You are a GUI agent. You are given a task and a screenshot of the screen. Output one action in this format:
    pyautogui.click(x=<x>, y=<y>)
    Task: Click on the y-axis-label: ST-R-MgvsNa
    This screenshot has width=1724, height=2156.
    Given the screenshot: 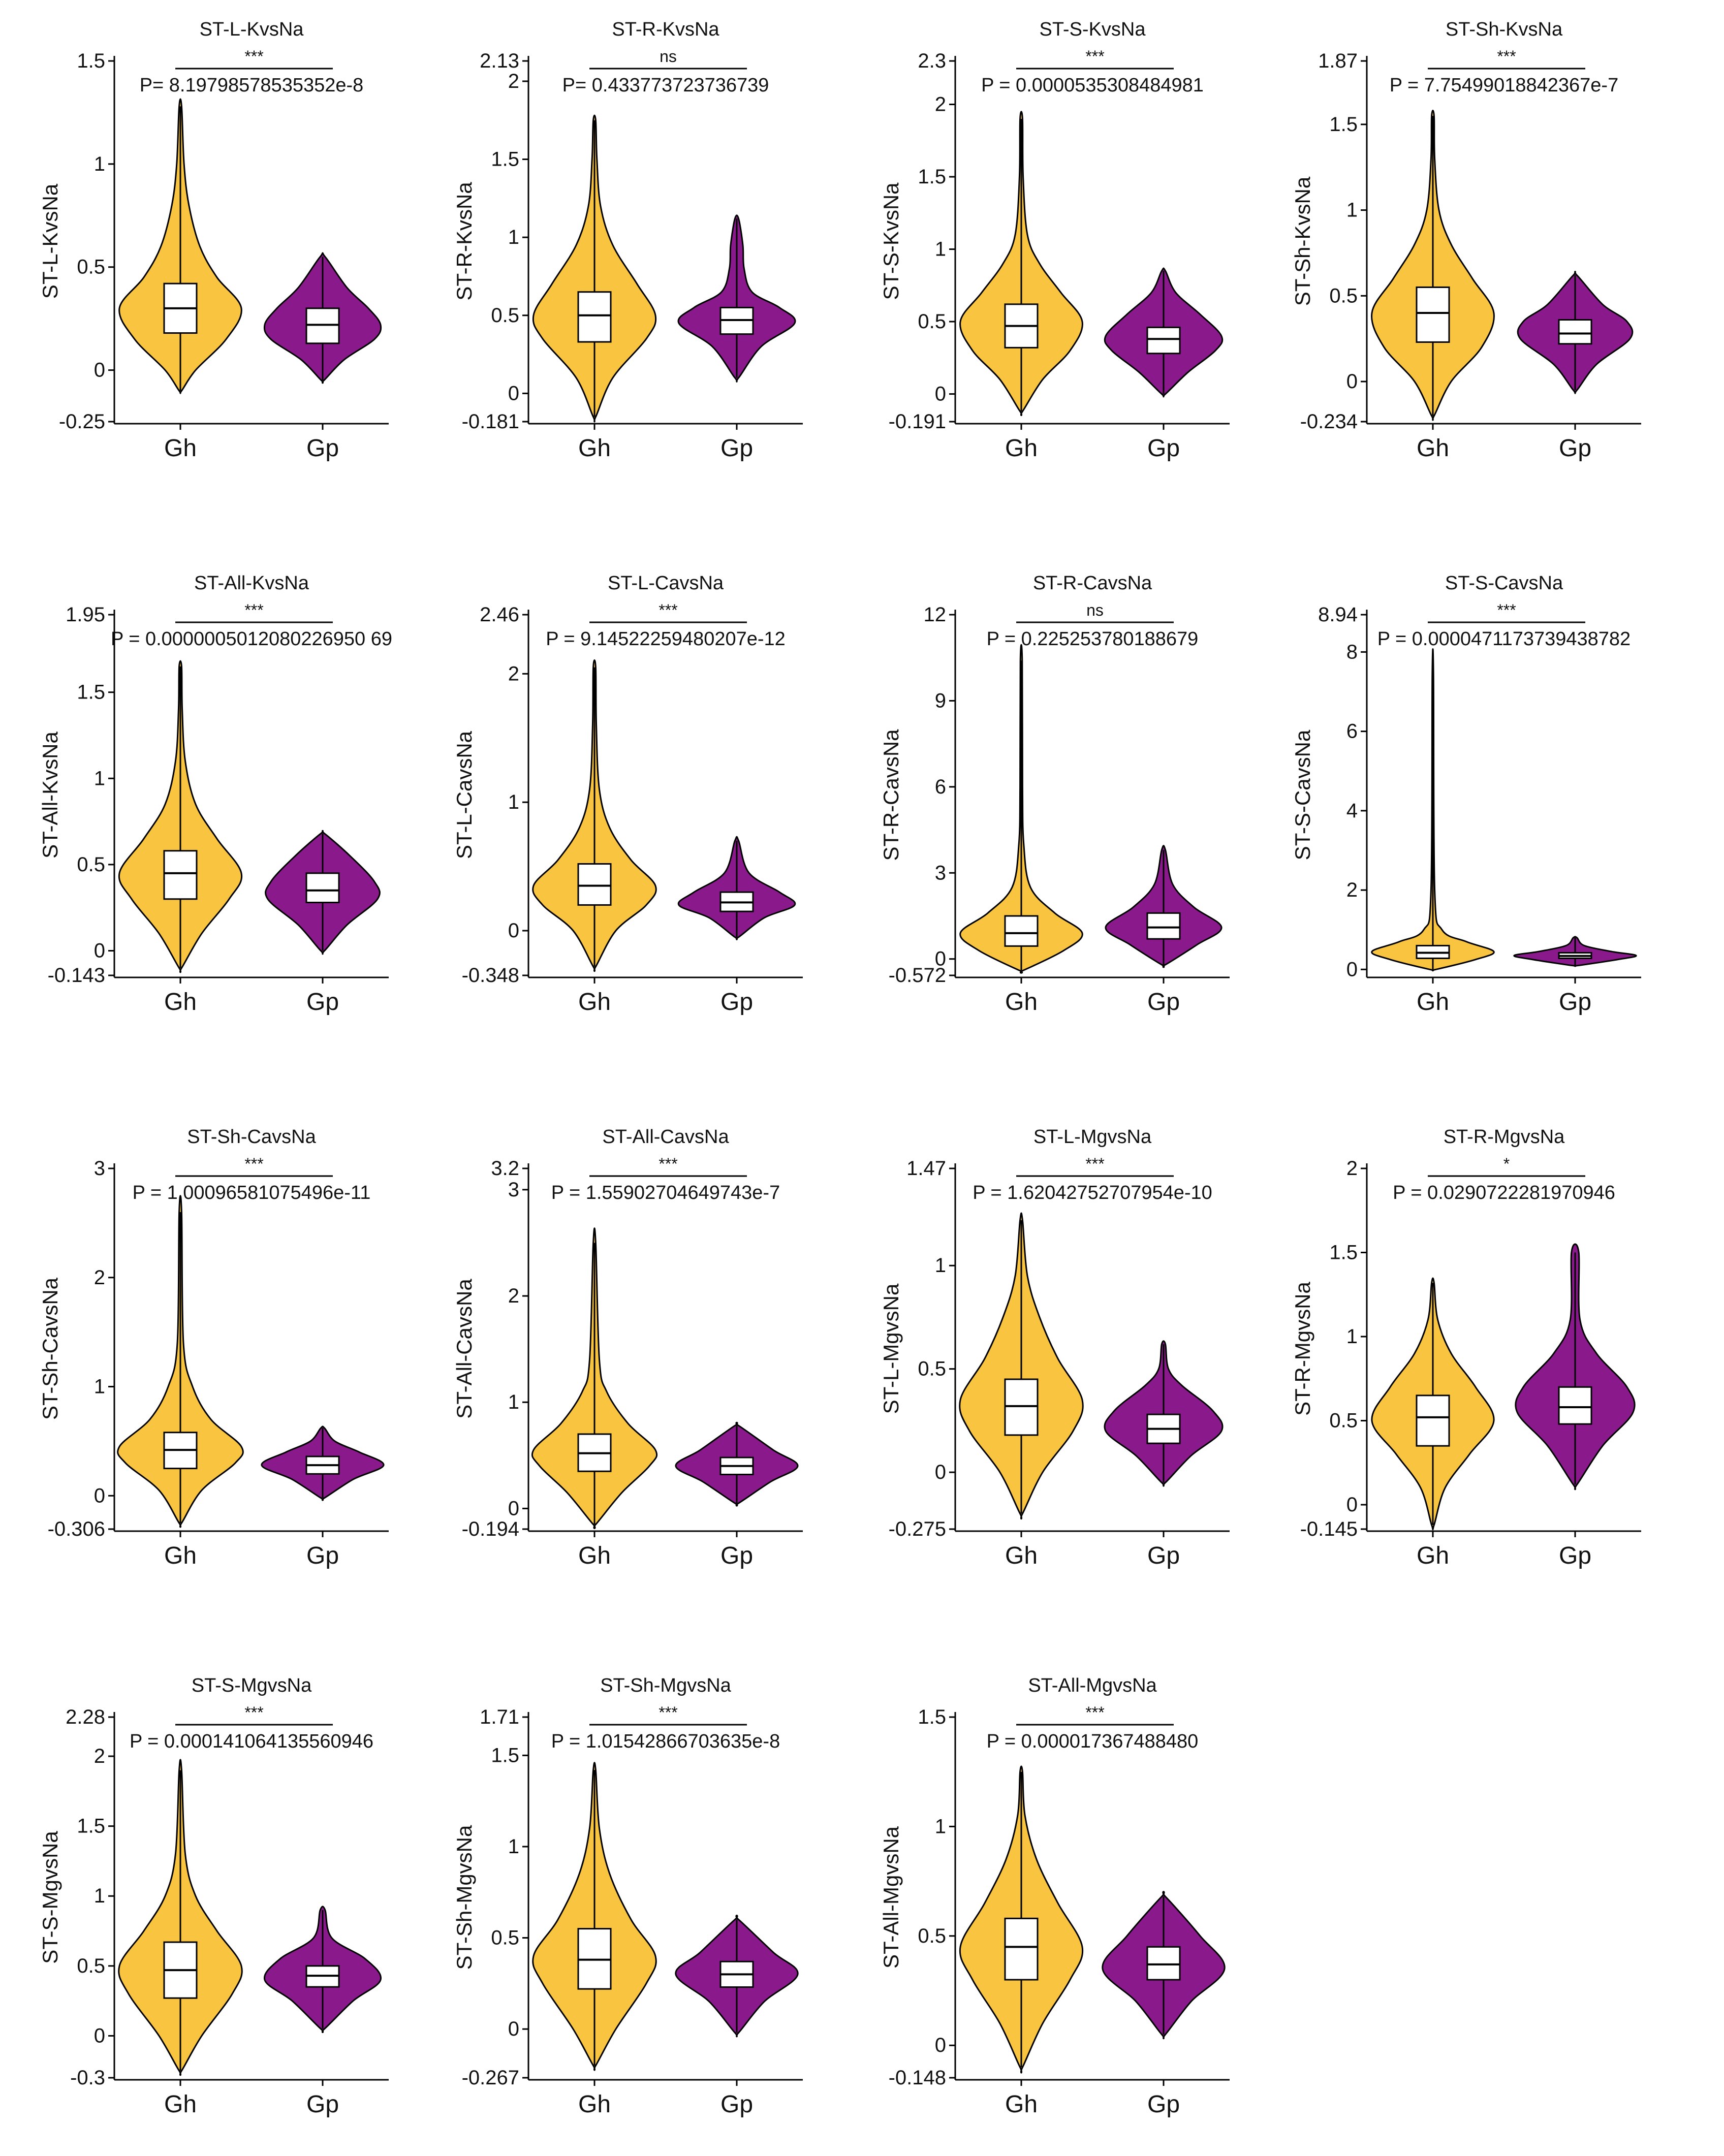 What is the action you would take?
    pyautogui.click(x=1302, y=1349)
    